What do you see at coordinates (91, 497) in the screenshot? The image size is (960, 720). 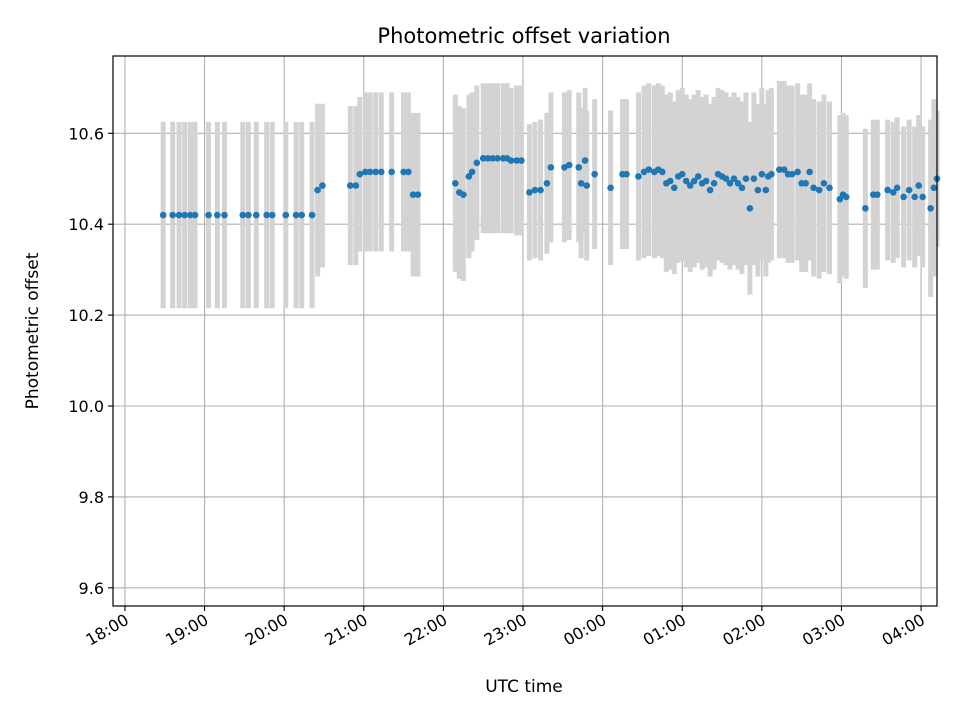 I see `y-tick-label: 9.8` at bounding box center [91, 497].